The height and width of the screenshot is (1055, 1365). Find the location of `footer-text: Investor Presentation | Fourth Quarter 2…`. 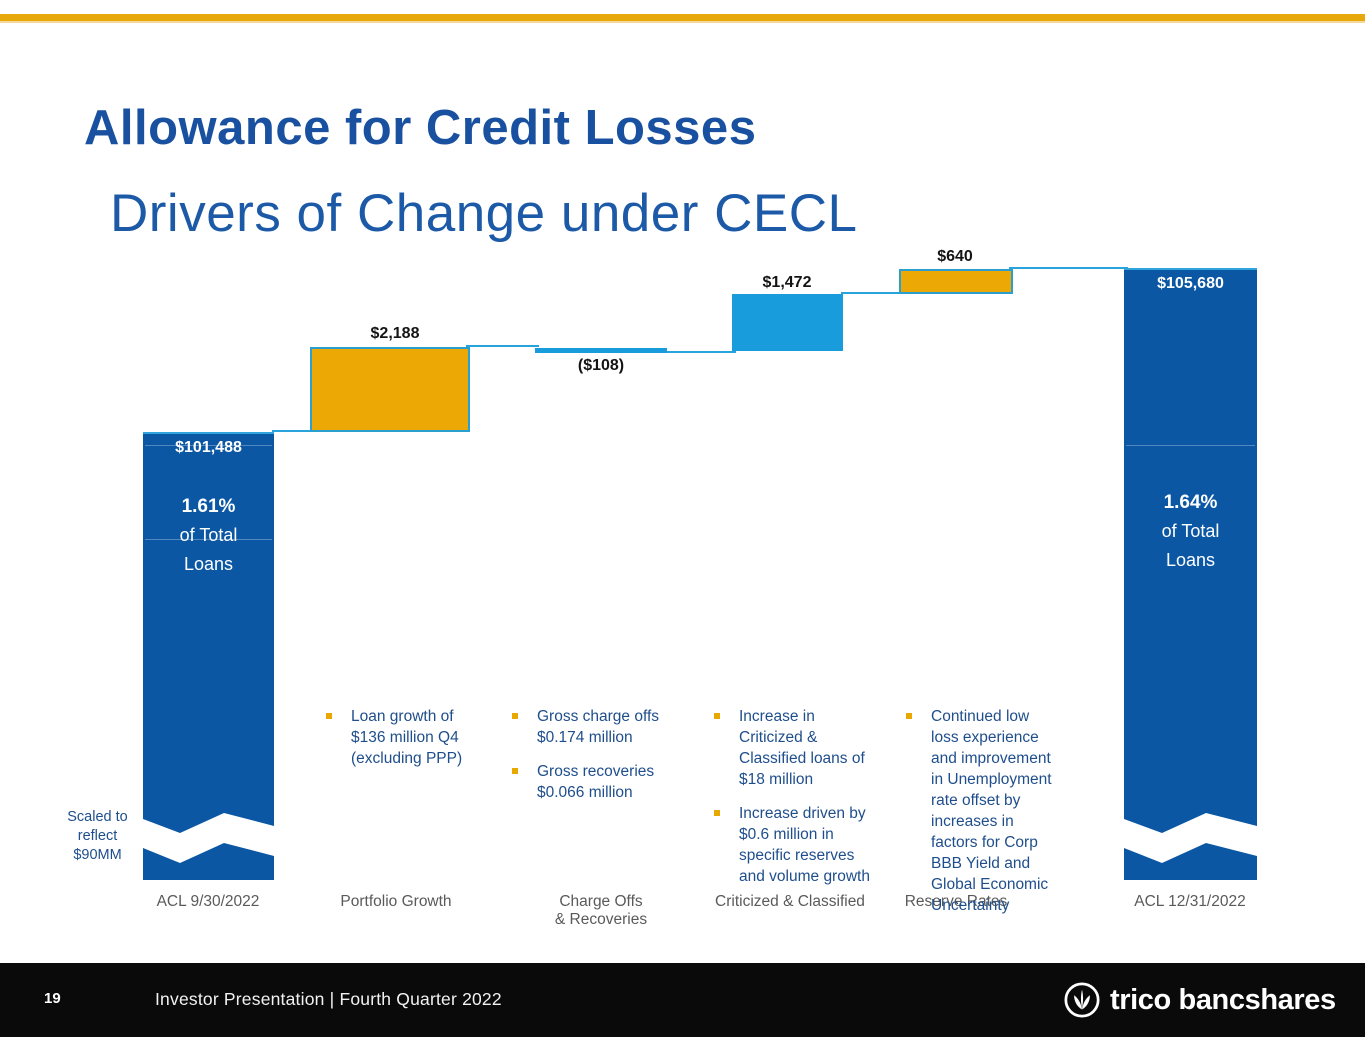

footer-text: Investor Presentation | Fourth Quarter 2… is located at coordinates (328, 999).